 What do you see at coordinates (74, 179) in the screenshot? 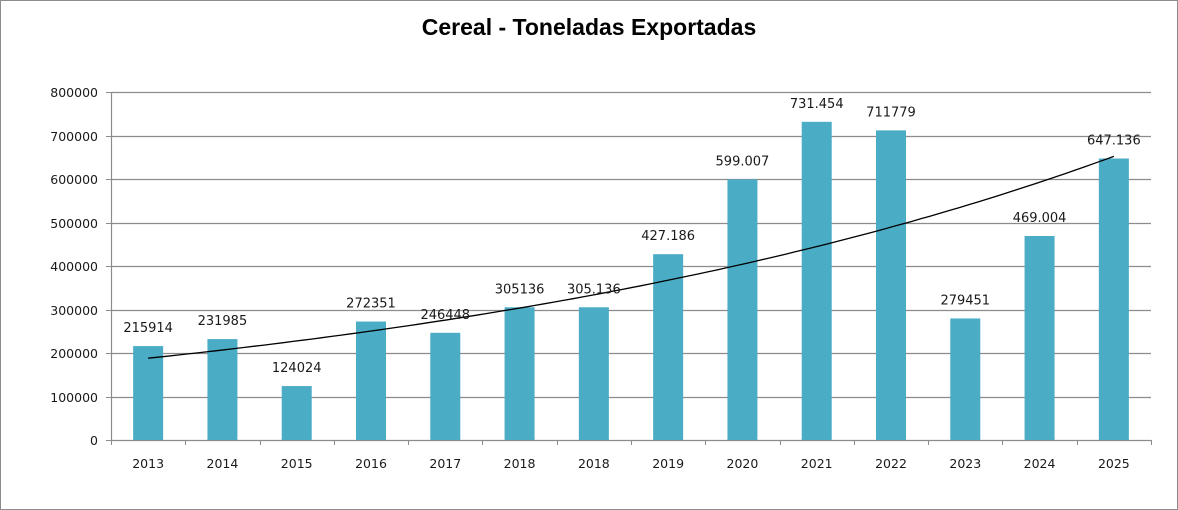
I see `y-tick-label: 600000` at bounding box center [74, 179].